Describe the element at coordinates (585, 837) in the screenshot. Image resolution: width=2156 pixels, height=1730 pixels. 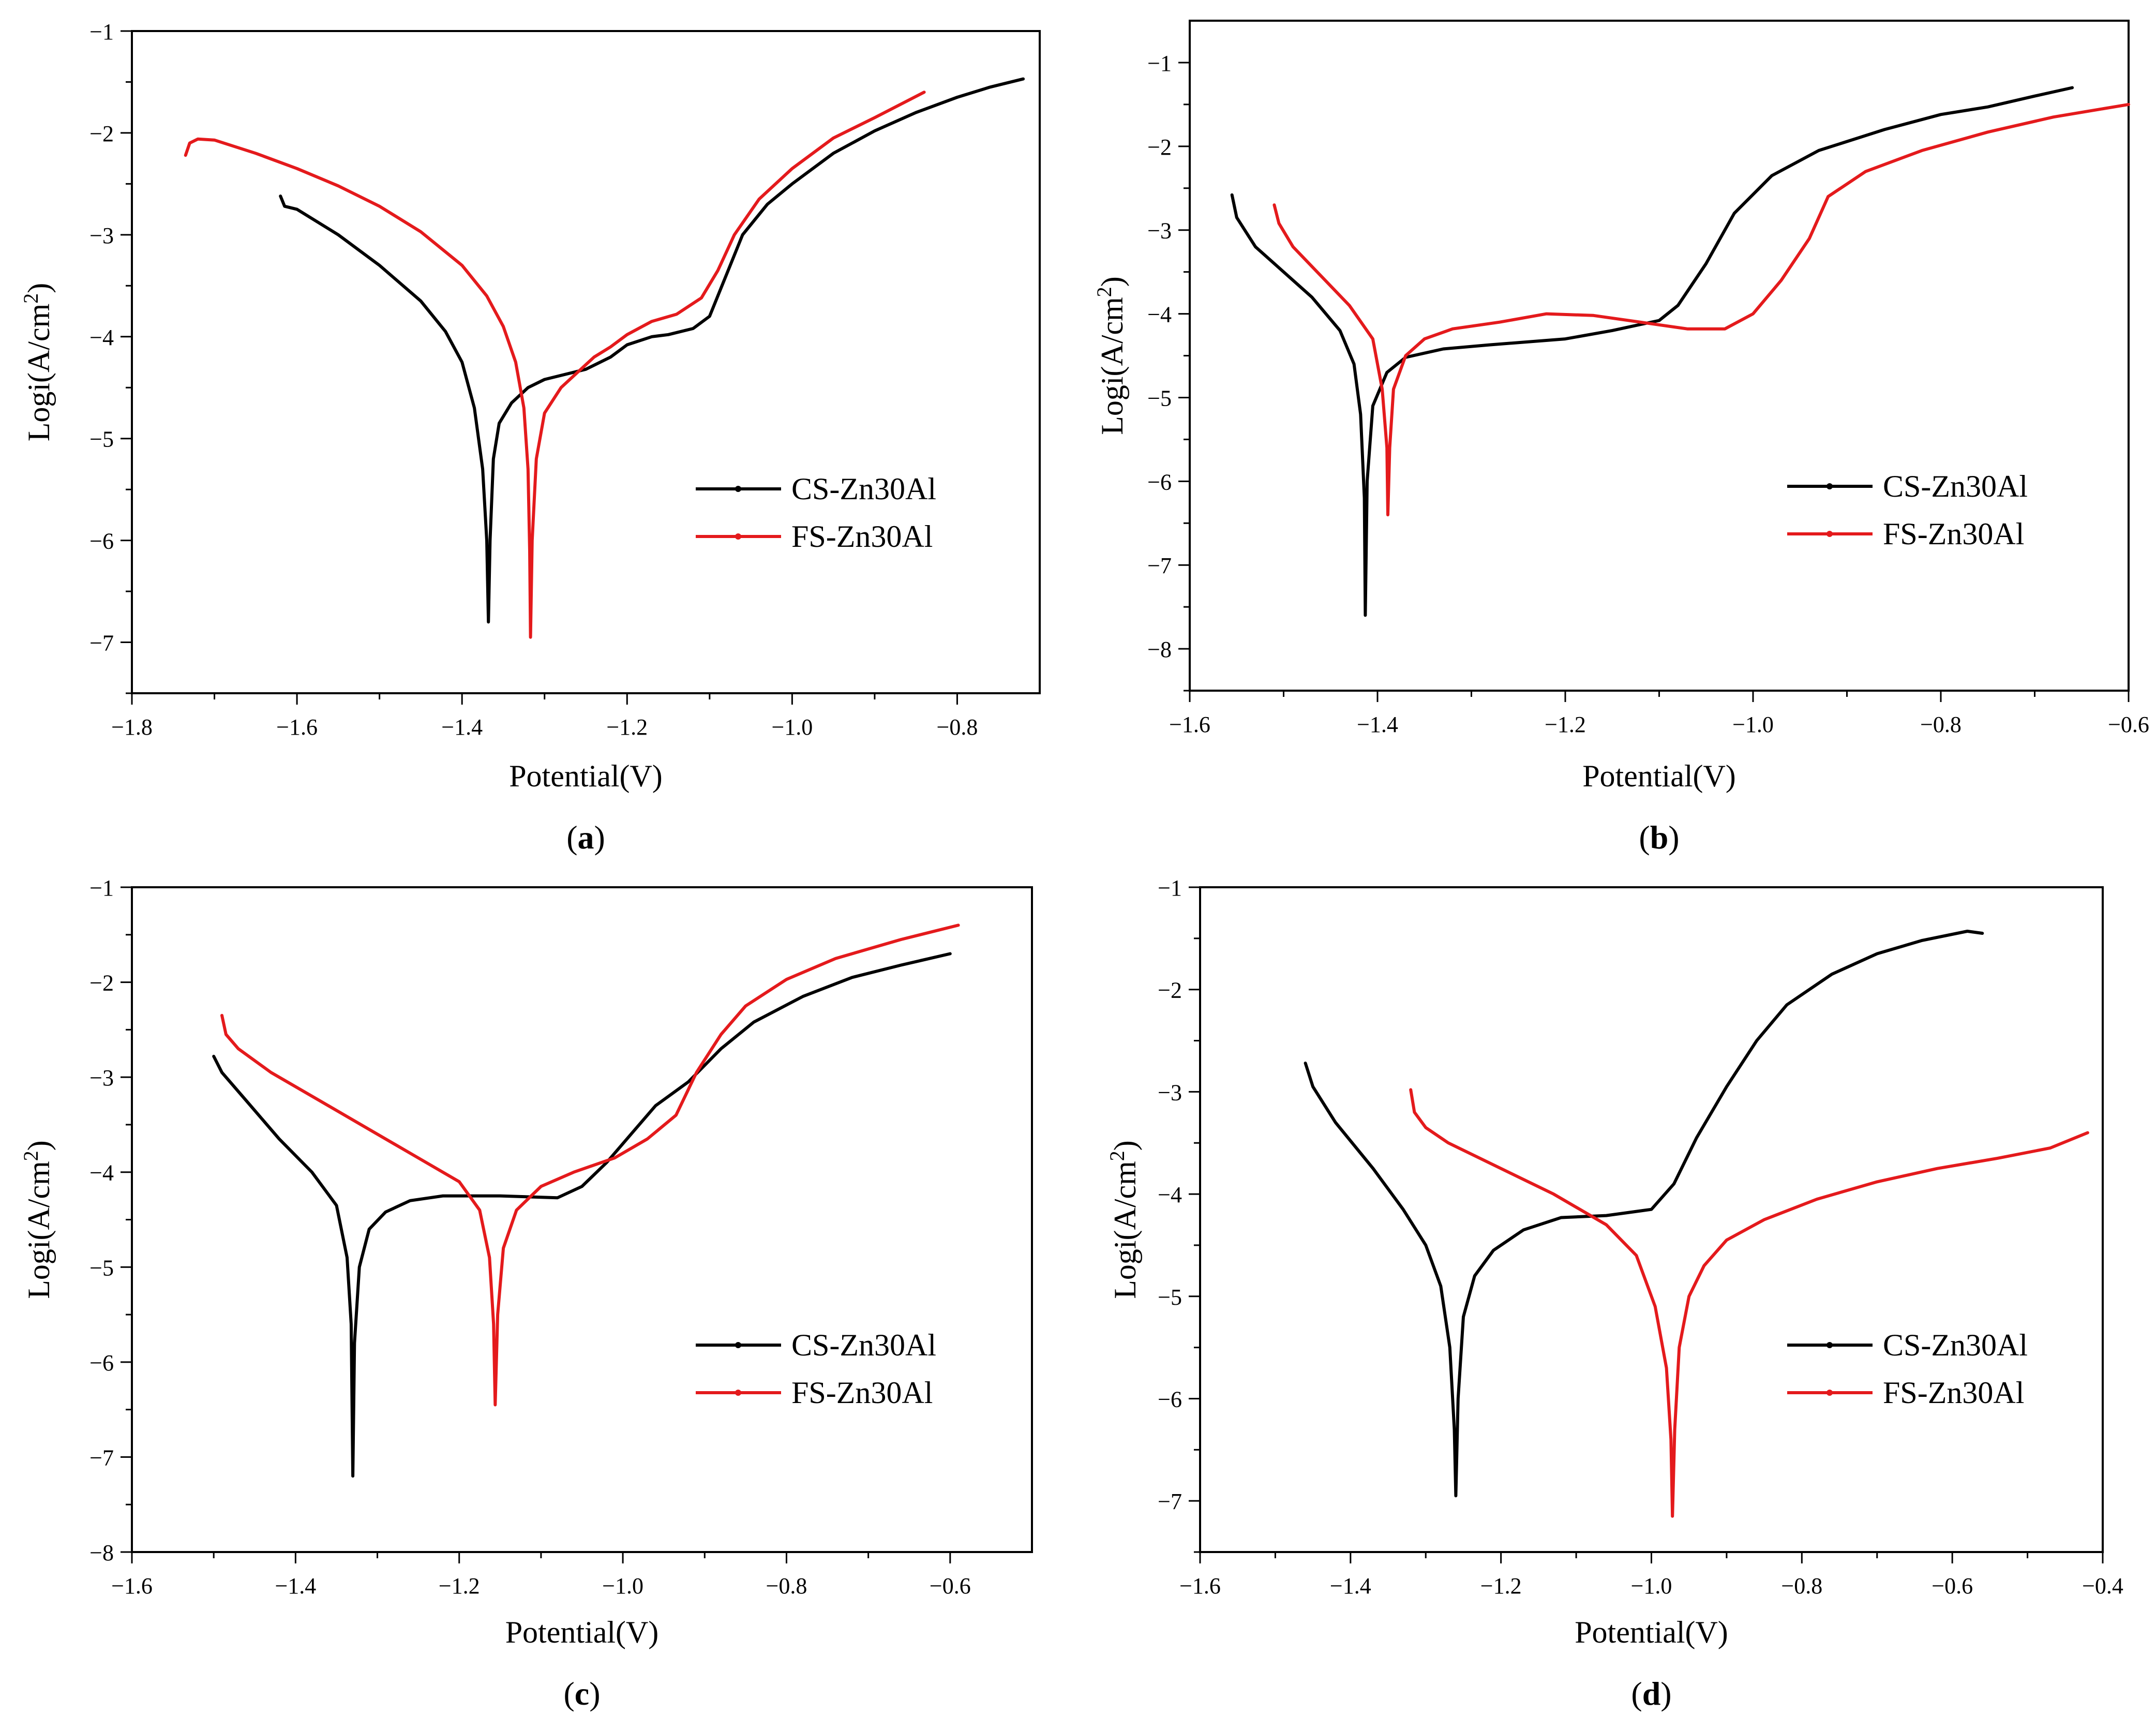
I see `panel-label: (a)` at that location.